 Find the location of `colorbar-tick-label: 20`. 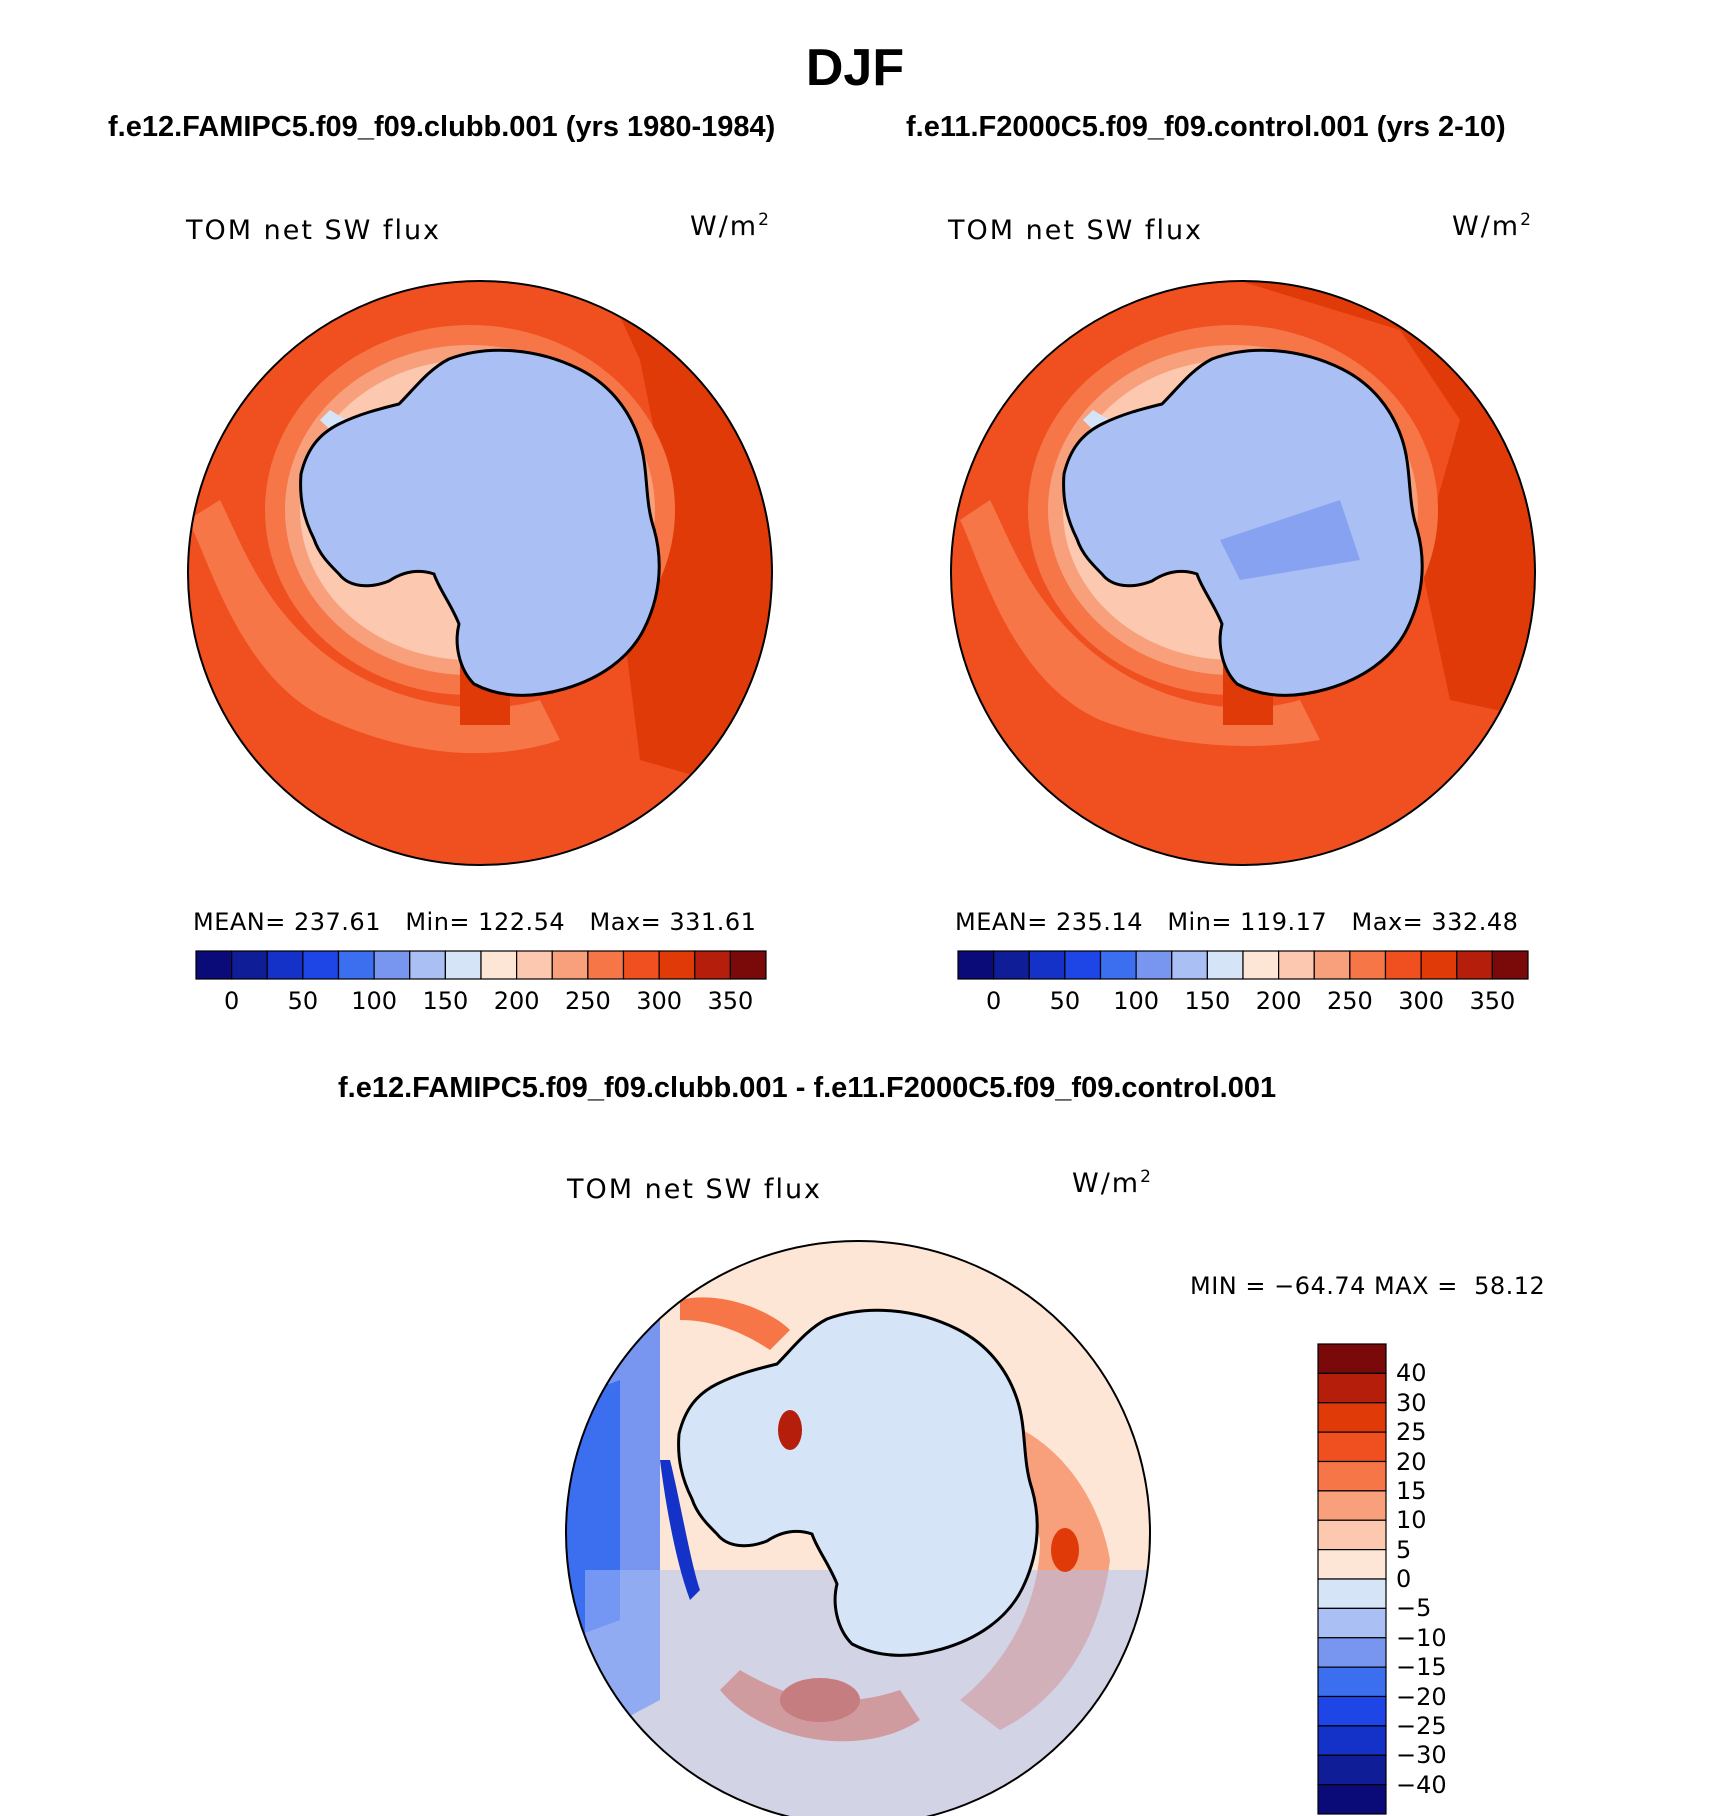

colorbar-tick-label: 20 is located at coordinates (1411, 1461).